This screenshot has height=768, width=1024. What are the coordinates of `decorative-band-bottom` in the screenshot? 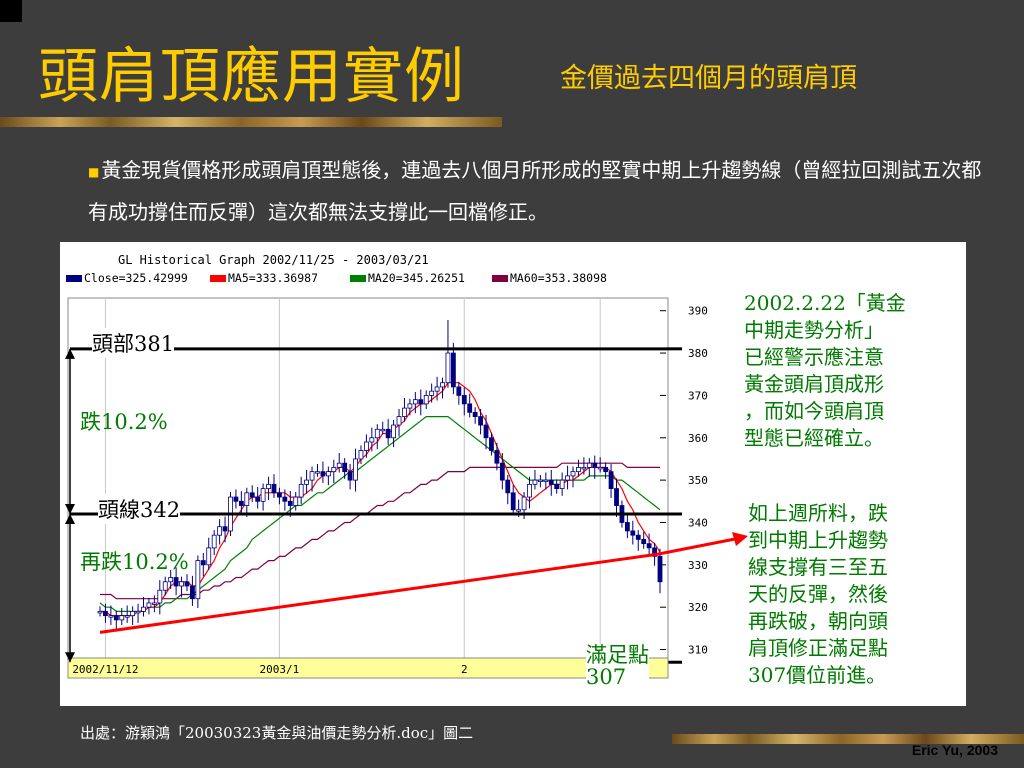 It's located at (848, 739).